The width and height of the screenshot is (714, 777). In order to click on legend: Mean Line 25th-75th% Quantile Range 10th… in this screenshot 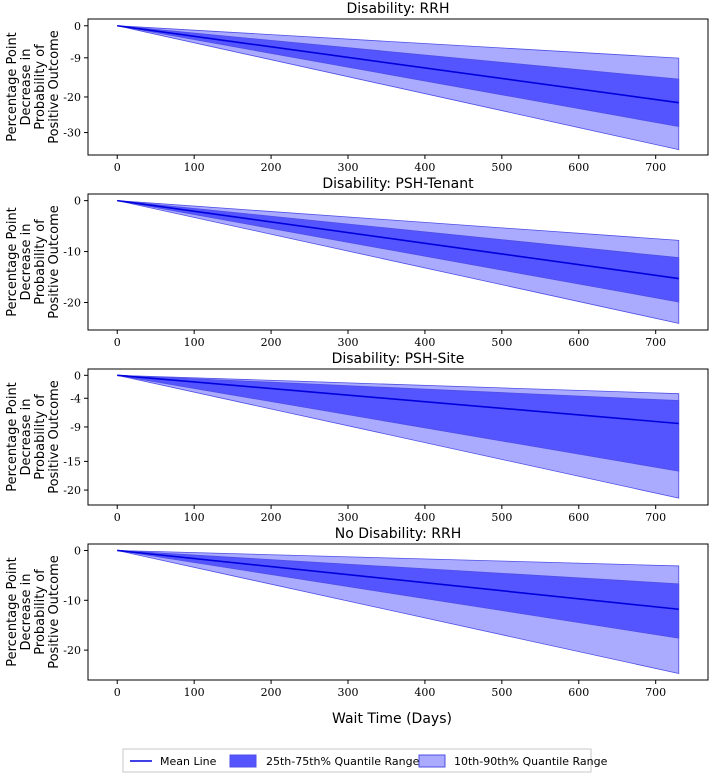, I will do `click(365, 760)`.